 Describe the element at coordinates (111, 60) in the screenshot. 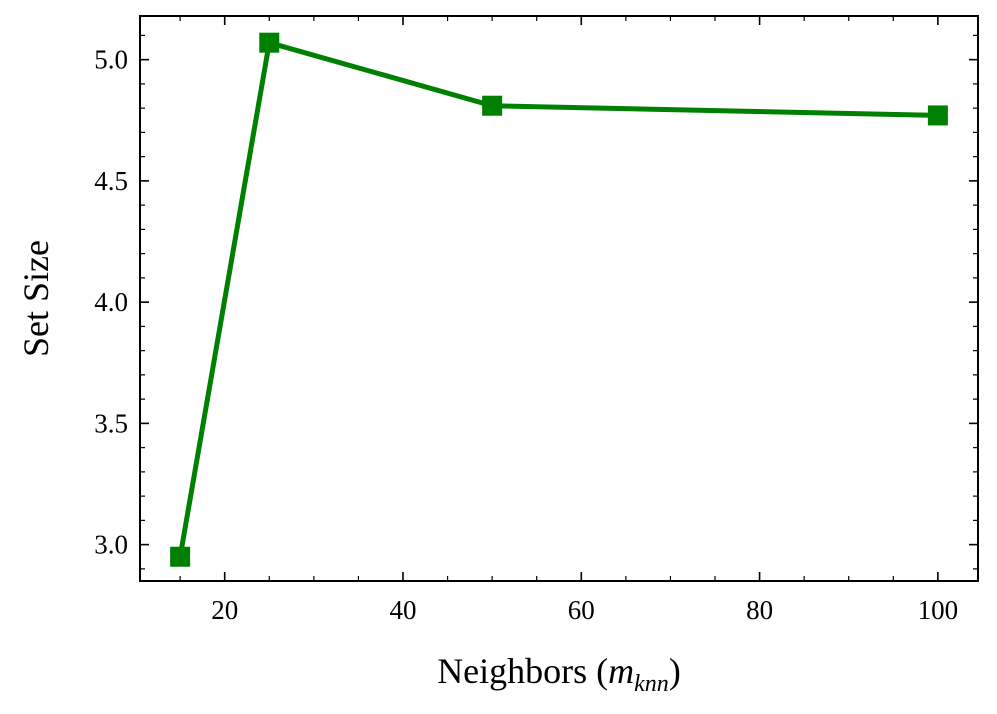

I see `y-tick-label: 5.0` at that location.